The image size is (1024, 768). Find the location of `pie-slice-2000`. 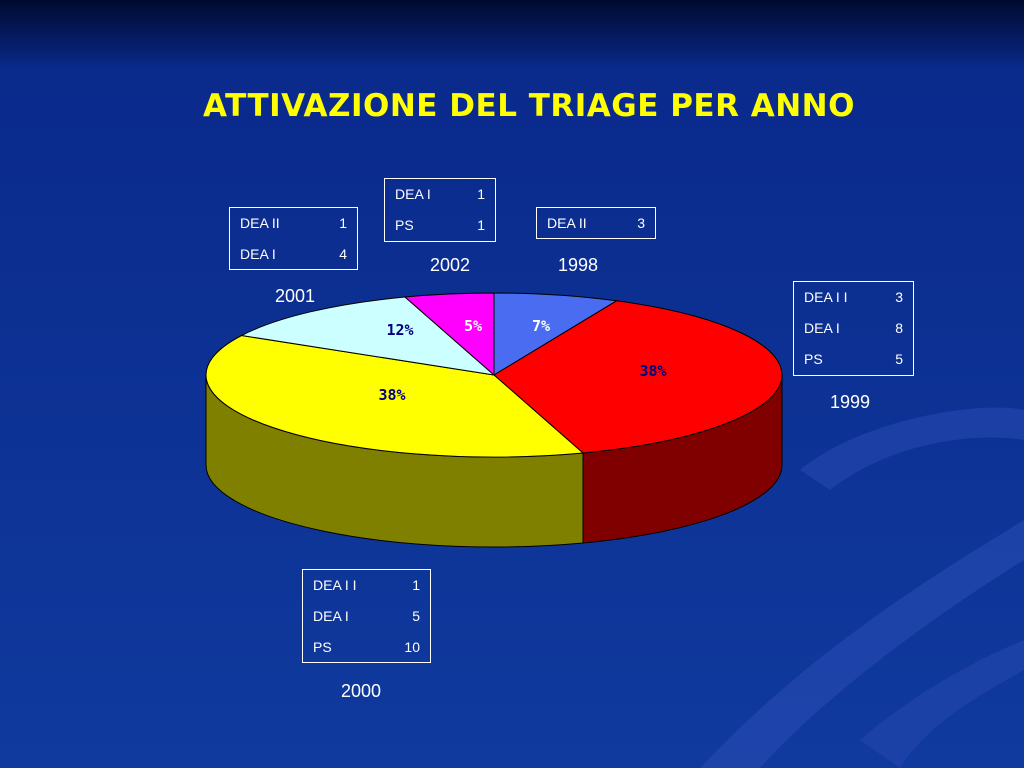

pie-slice-2000 is located at coordinates (395, 396).